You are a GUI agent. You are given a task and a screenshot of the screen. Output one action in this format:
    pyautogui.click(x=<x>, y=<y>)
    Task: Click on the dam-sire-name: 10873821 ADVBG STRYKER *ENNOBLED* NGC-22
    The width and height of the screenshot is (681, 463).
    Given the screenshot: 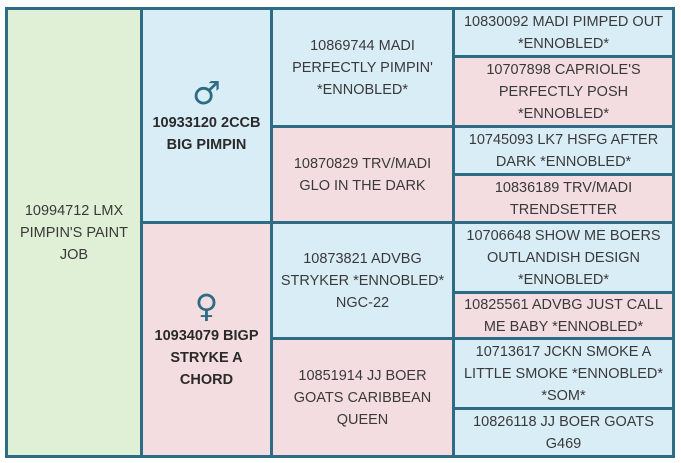 What is the action you would take?
    pyautogui.click(x=362, y=280)
    